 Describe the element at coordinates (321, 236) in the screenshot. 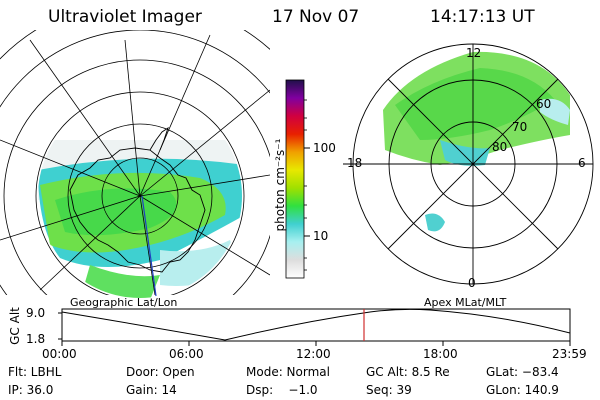

I see `colorbar-tick-10: 10` at that location.